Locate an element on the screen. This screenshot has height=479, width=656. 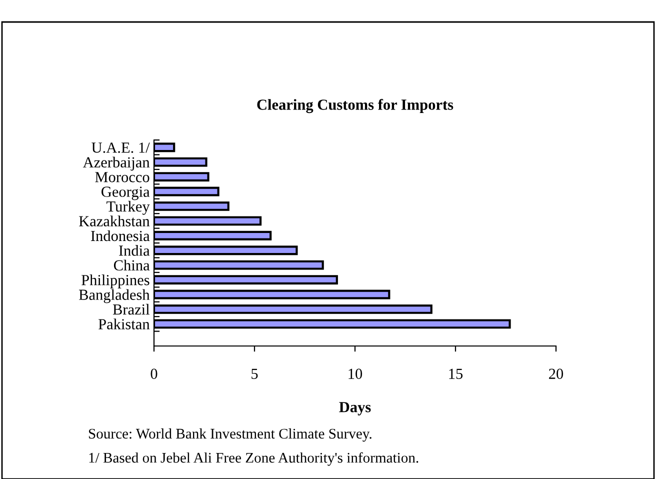
x-axis-title: Days is located at coordinates (355, 409).